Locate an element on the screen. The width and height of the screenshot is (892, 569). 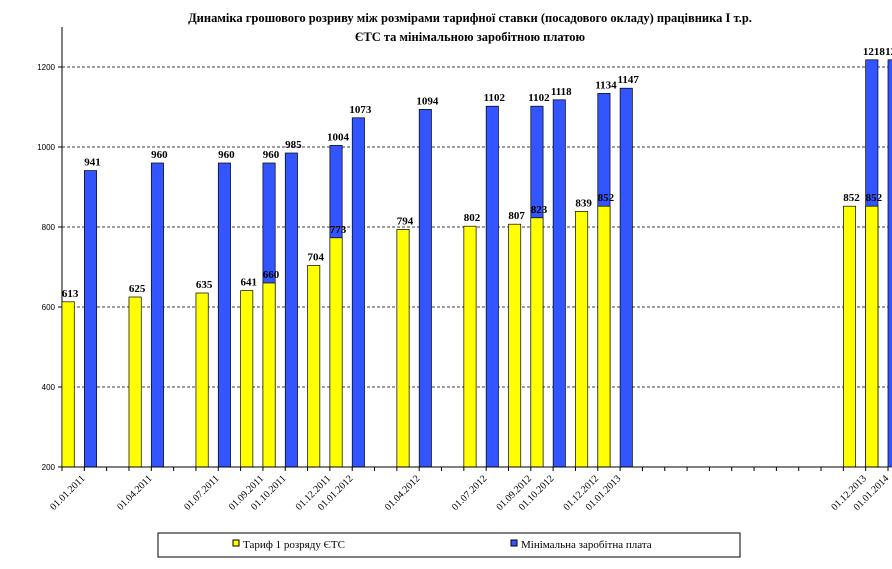
y-tick-label: 1200 is located at coordinates (46, 67).